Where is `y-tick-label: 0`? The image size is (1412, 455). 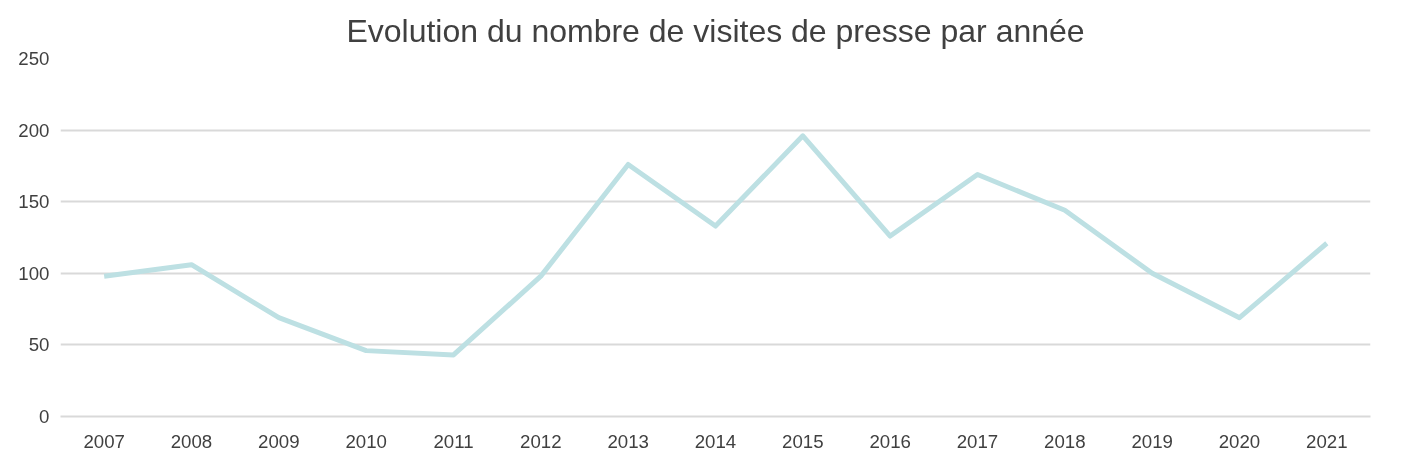 y-tick-label: 0 is located at coordinates (44, 416).